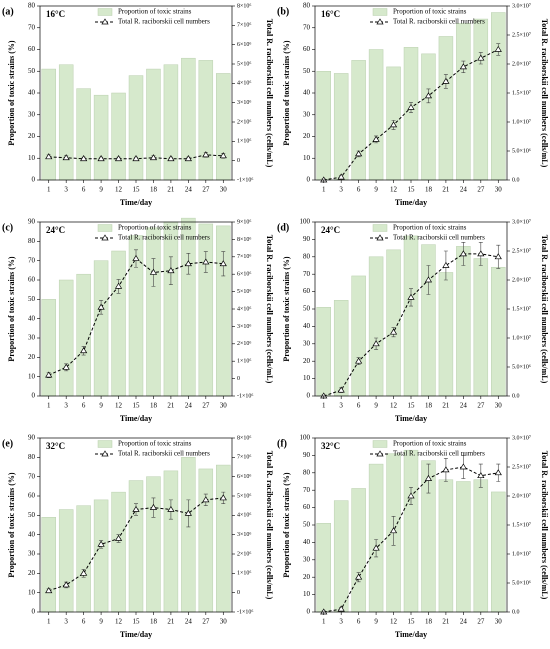 This screenshot has height=649, width=550. Describe the element at coordinates (305, 438) in the screenshot. I see `y-tick-label: 100` at that location.